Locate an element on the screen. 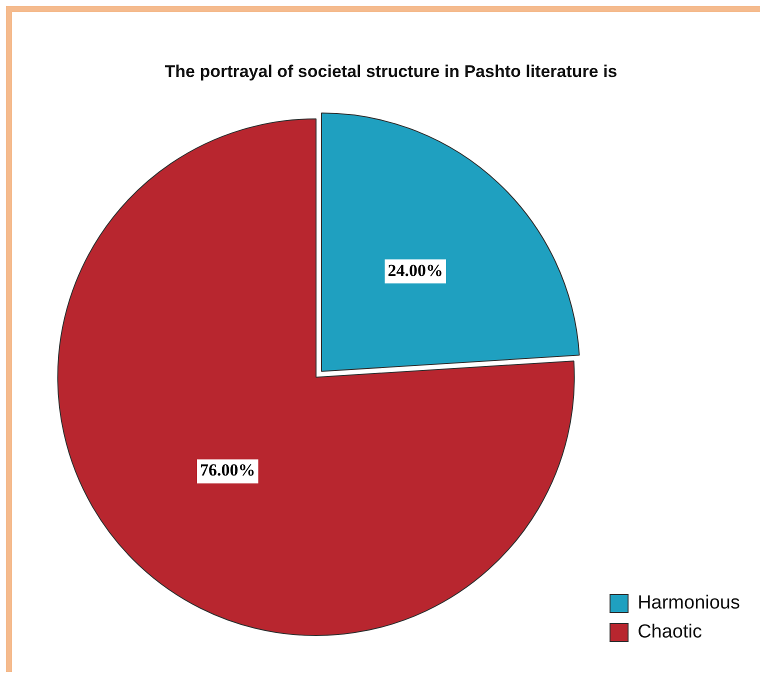  legend-label: Harmonious is located at coordinates (689, 603).